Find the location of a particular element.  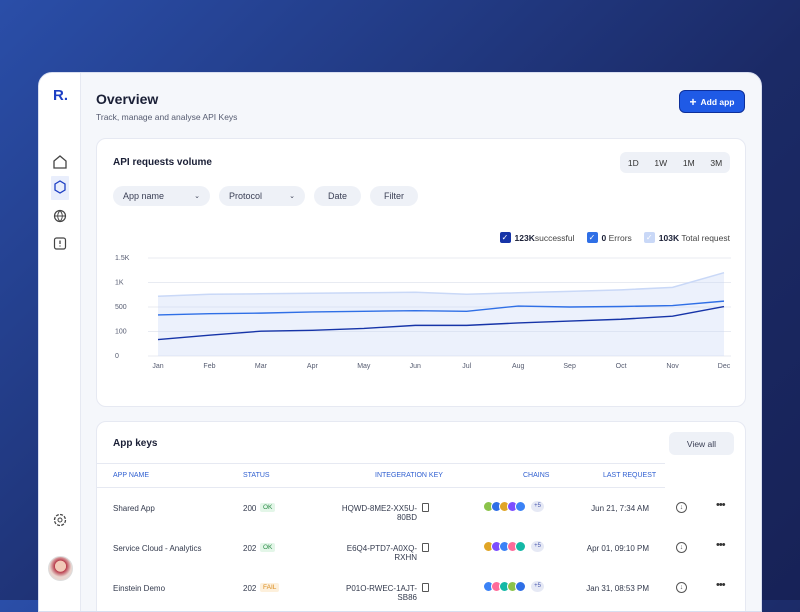

sidebar: R. is located at coordinates (60, 342).